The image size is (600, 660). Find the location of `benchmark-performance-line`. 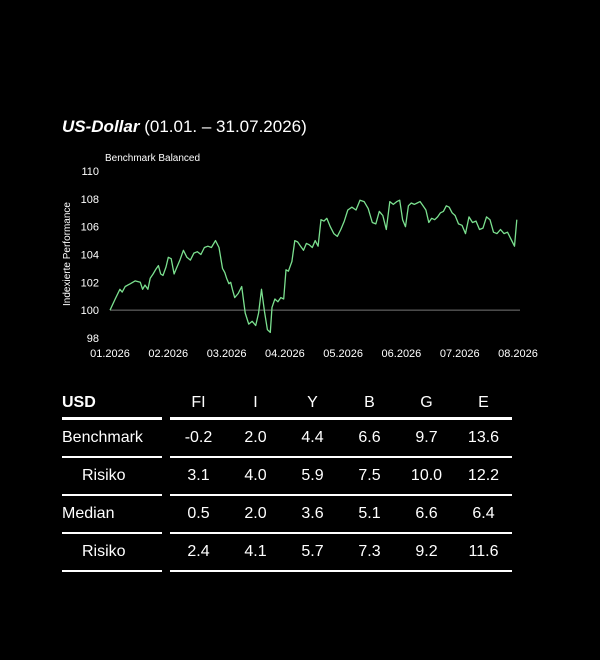

benchmark-performance-line is located at coordinates (313, 266).